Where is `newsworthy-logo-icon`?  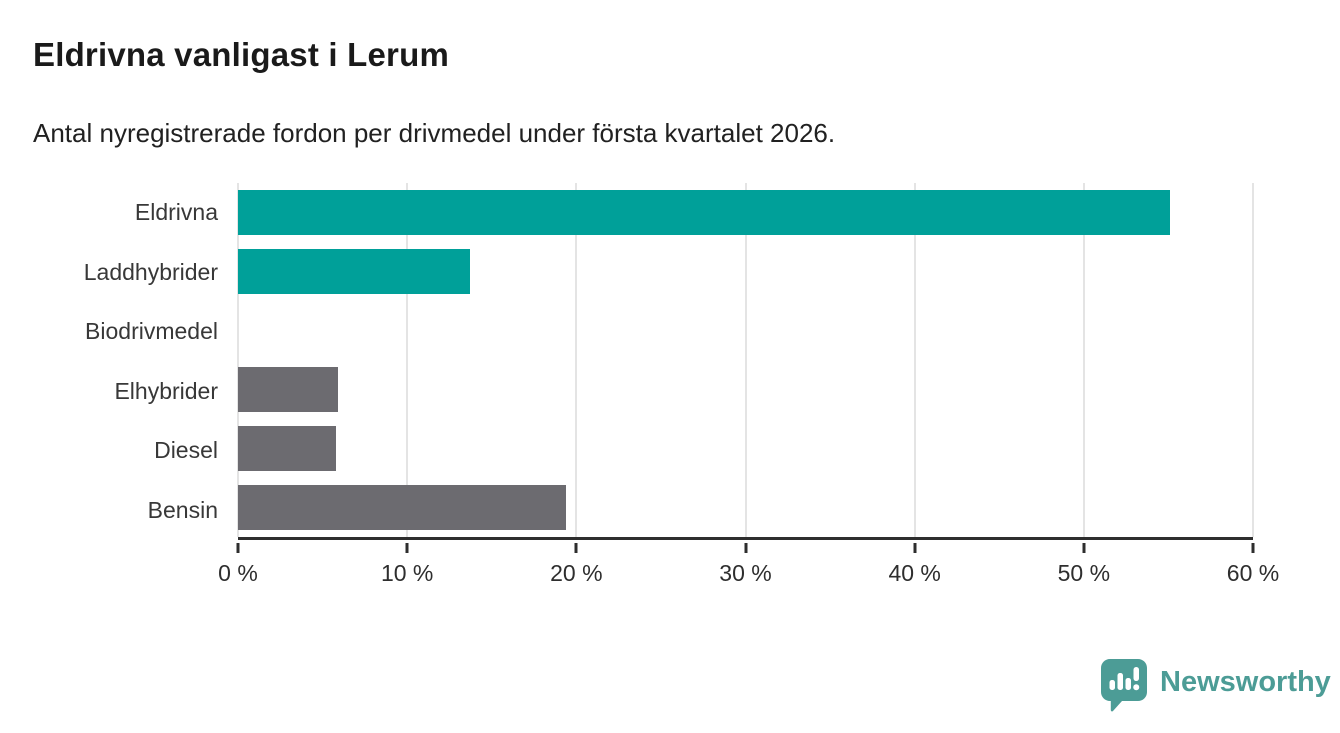
newsworthy-logo-icon is located at coordinates (1124, 687).